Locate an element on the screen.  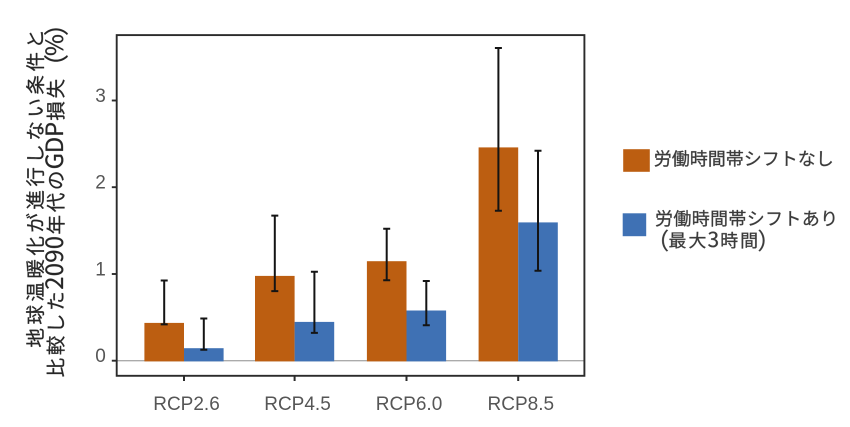
svg-text: 1 is located at coordinates (100, 269).